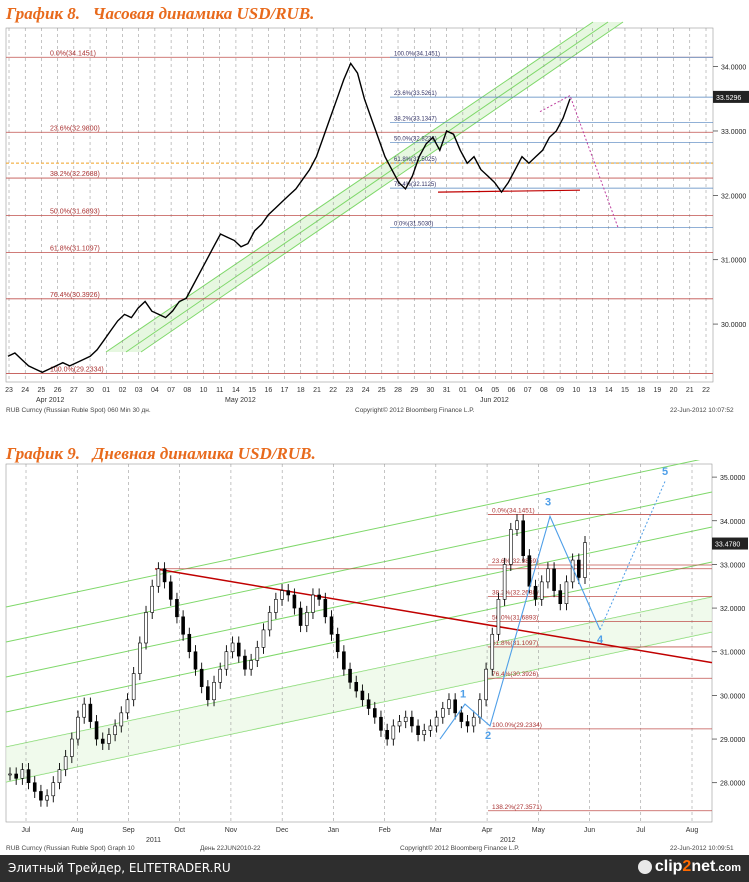 The height and width of the screenshot is (882, 749). I want to click on support-red-line, so click(509, 191).